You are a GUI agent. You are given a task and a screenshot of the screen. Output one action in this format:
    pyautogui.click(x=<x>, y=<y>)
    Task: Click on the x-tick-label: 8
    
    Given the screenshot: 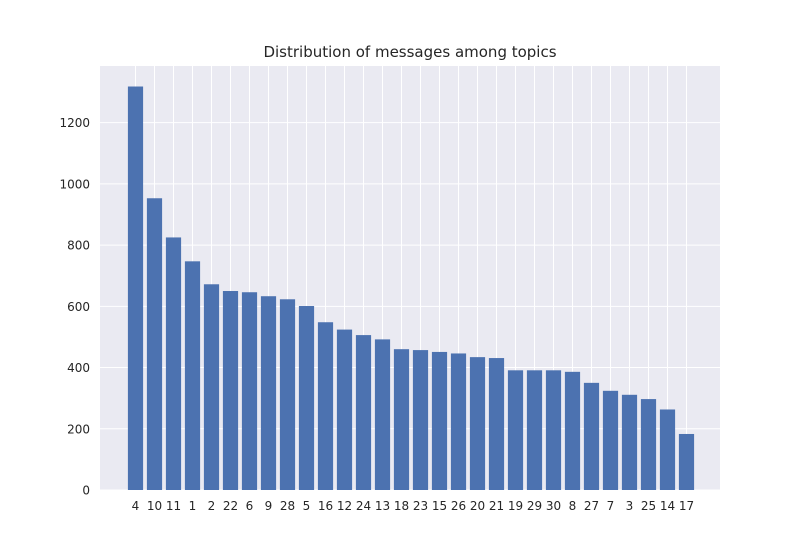 What is the action you would take?
    pyautogui.click(x=573, y=506)
    